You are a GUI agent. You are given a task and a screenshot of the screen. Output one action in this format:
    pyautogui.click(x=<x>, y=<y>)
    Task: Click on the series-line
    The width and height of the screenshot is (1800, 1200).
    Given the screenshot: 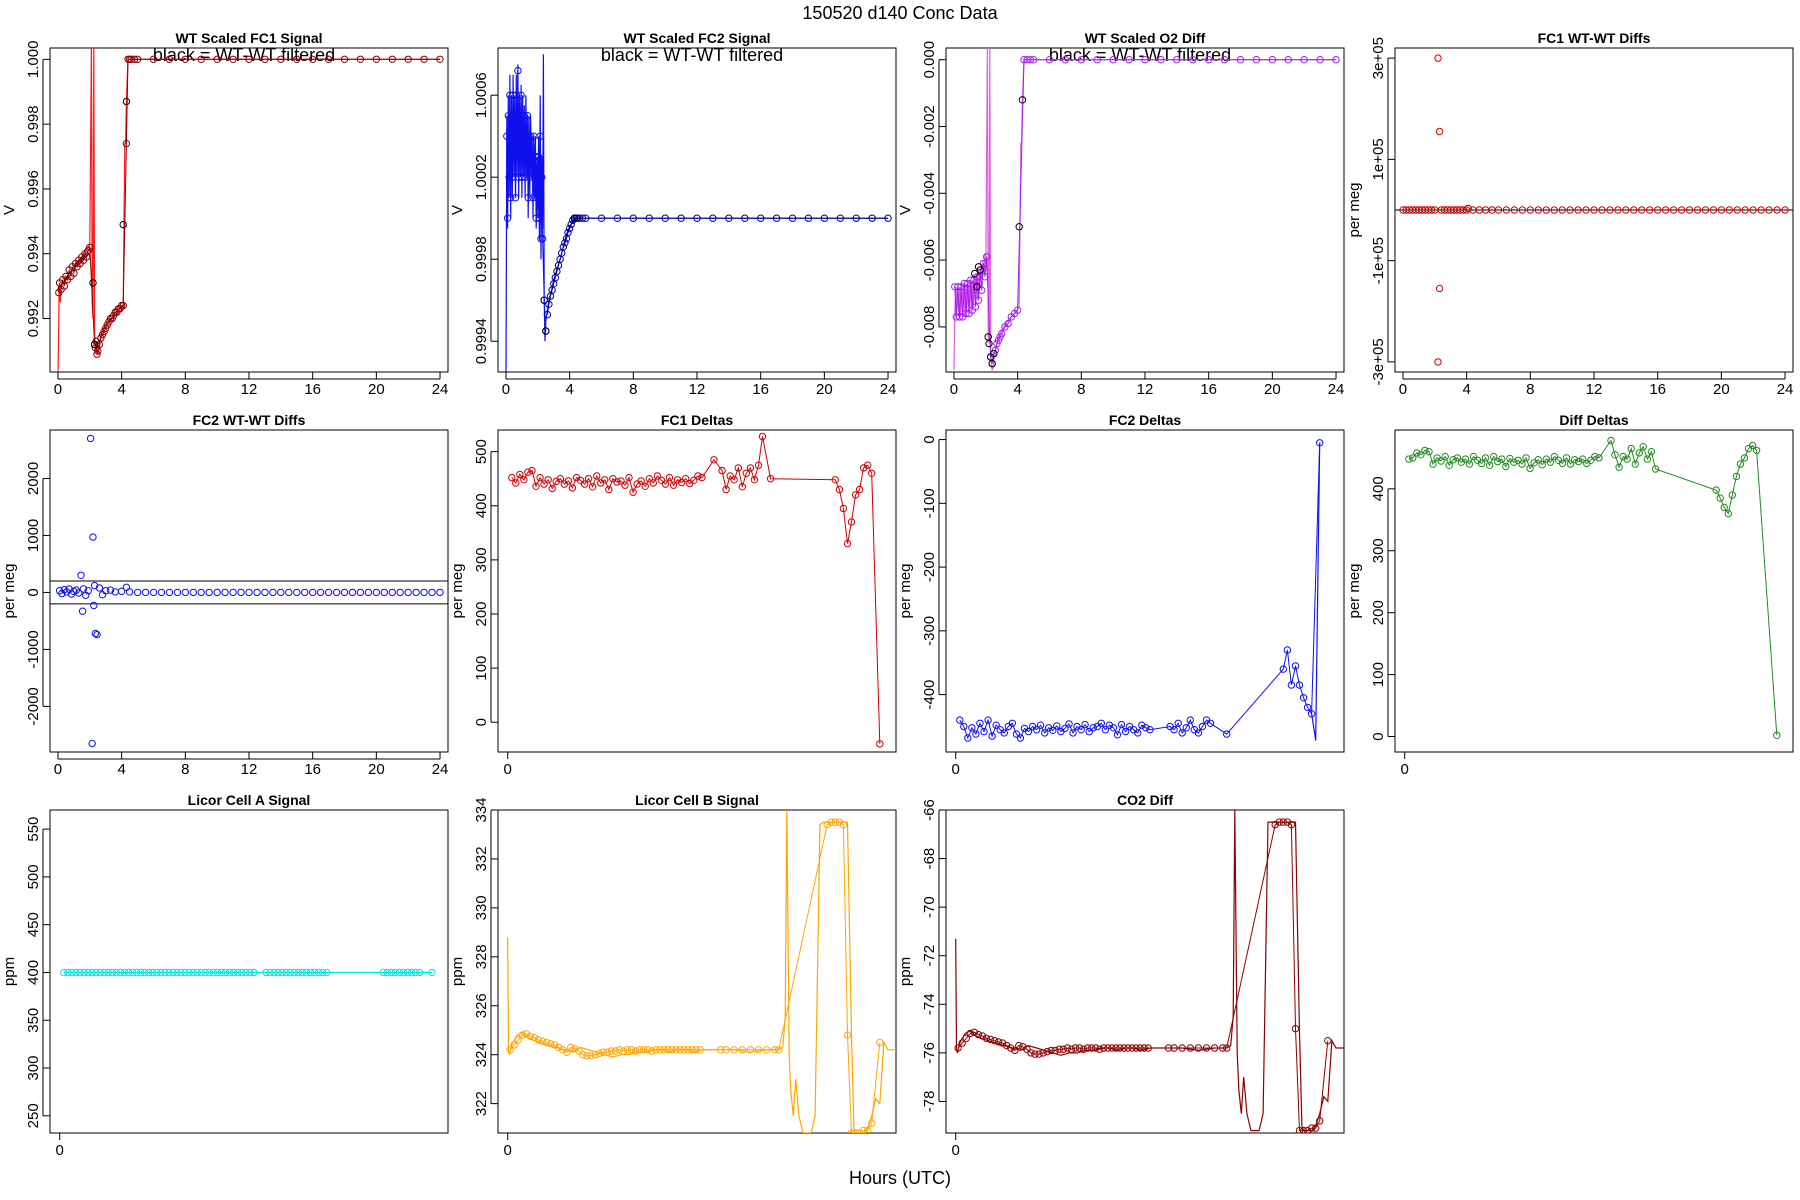 What is the action you would take?
    pyautogui.click(x=701, y=971)
    